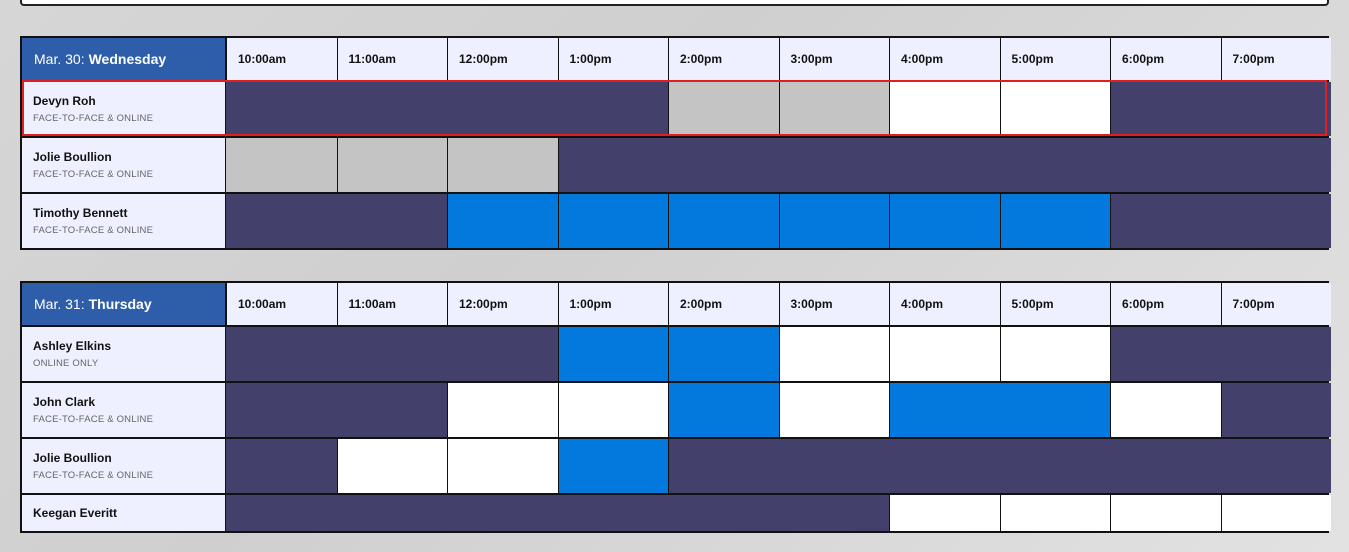  I want to click on person-row: Ashley Elkins ONLINE ONLY, so click(676, 353).